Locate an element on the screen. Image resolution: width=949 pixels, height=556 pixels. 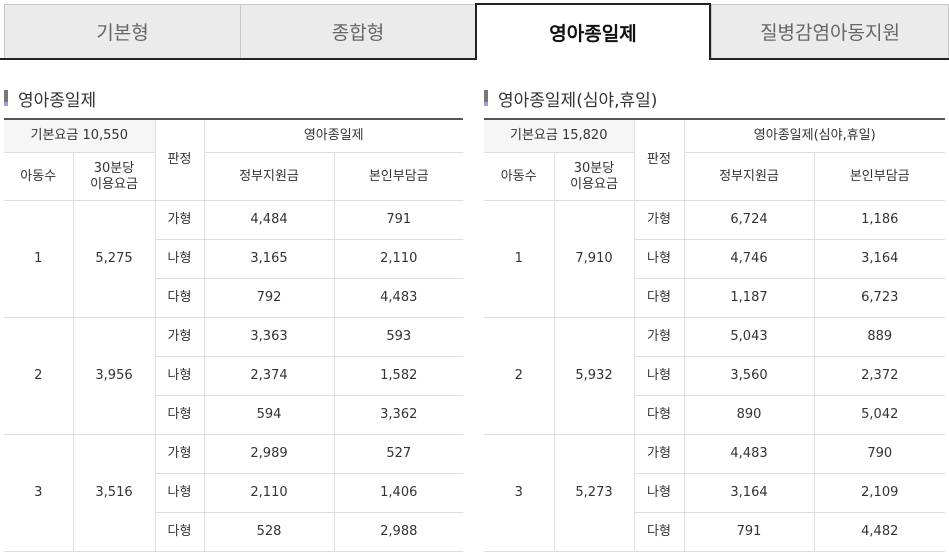
data-row: 1 5,275 가형 4,484 791 is located at coordinates (233, 259).